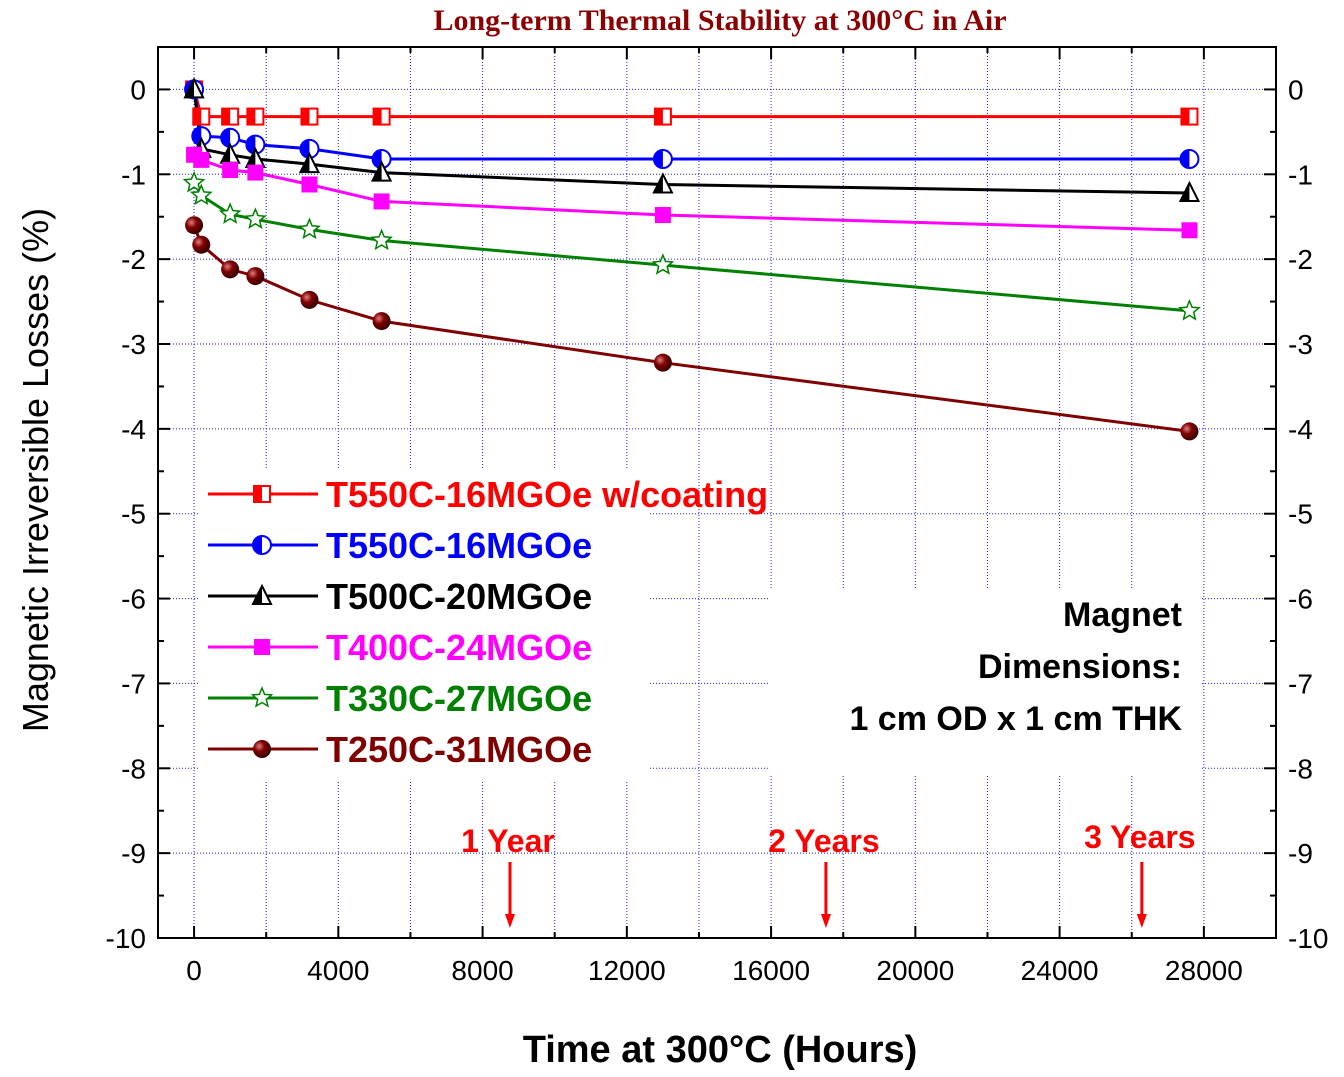 This screenshot has width=1344, height=1077. Describe the element at coordinates (133, 768) in the screenshot. I see `y-tick-label-left: -8` at that location.